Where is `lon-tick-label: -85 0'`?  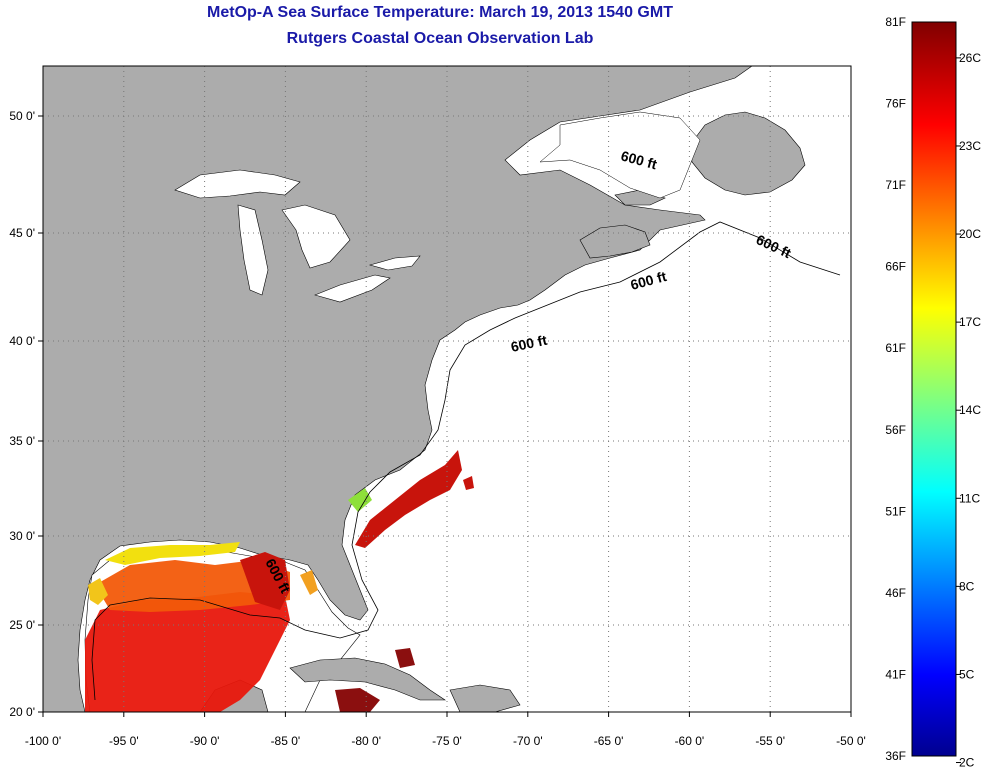
lon-tick-label: -85 0' is located at coordinates (286, 741).